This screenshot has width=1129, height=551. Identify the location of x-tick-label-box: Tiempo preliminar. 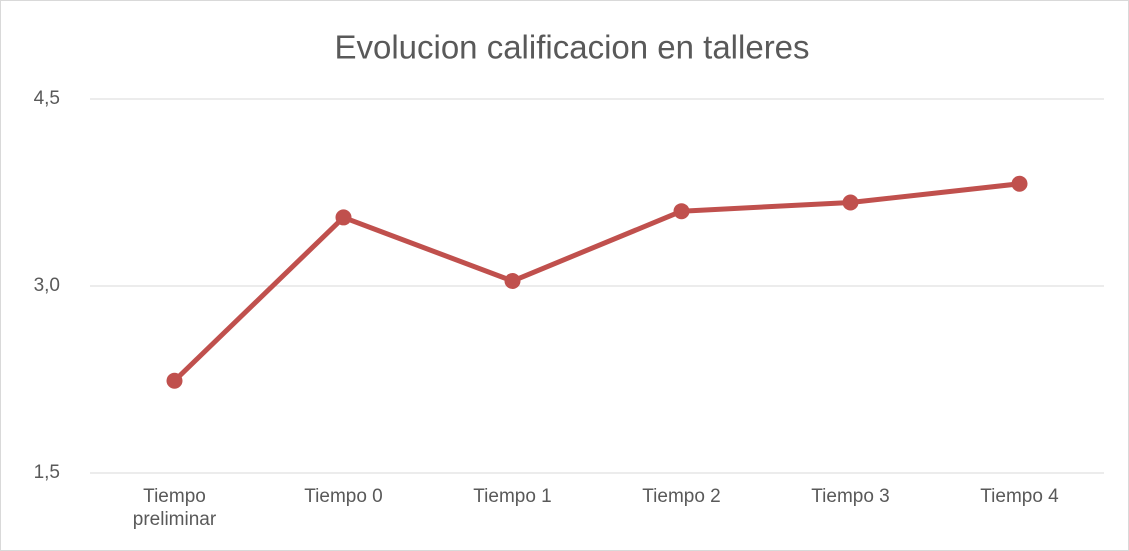
(174, 508).